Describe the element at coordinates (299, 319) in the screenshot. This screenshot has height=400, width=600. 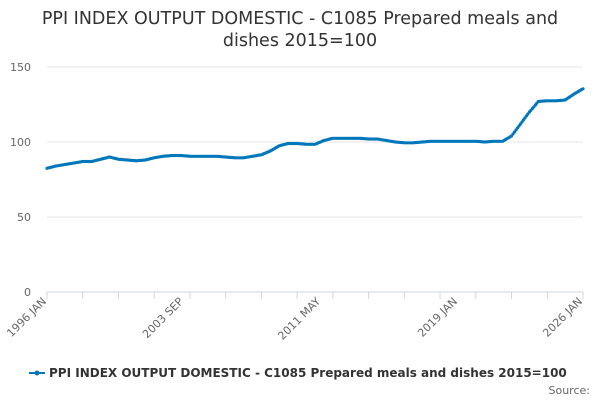
I see `x-tick-label: 2011 MAY` at that location.